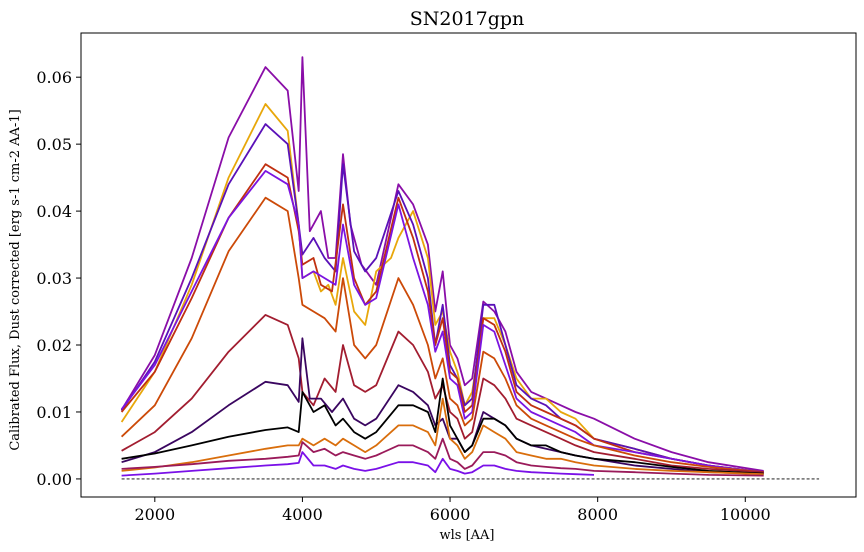 Image resolution: width=864 pixels, height=552 pixels. What do you see at coordinates (450, 514) in the screenshot?
I see `x-tick-label: 6000` at bounding box center [450, 514].